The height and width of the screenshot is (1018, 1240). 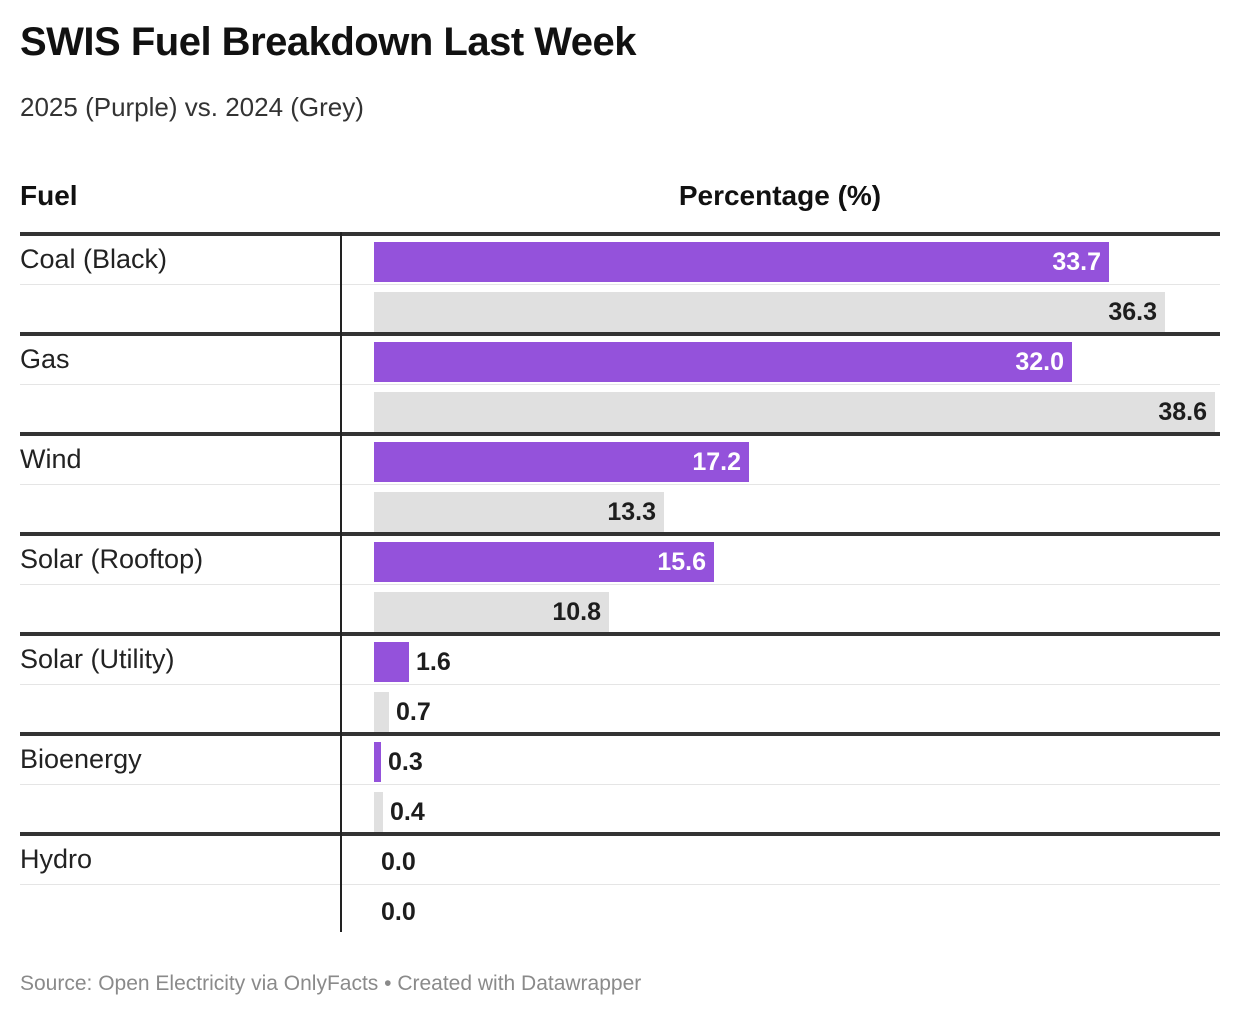 What do you see at coordinates (407, 812) in the screenshot?
I see `value-label: 0.4` at bounding box center [407, 812].